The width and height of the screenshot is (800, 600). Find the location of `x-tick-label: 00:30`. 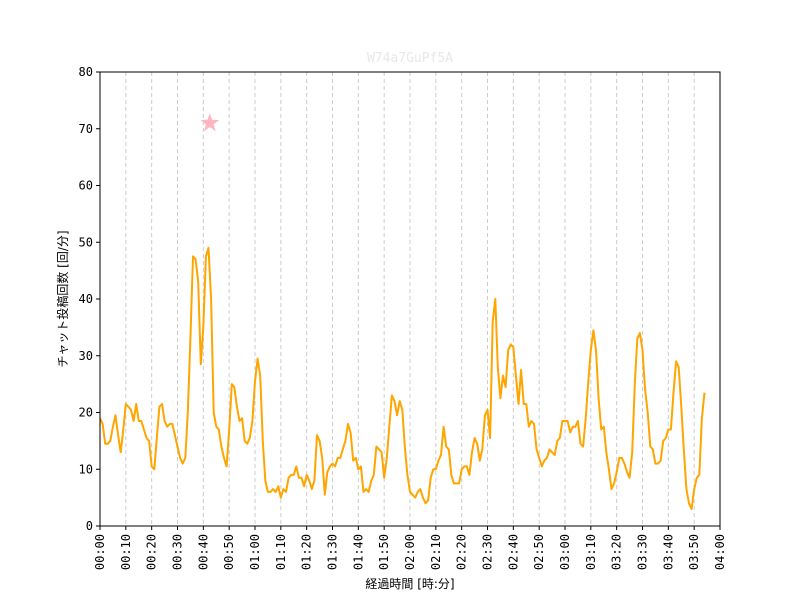

x-tick-label: 00:30 is located at coordinates (178, 552).